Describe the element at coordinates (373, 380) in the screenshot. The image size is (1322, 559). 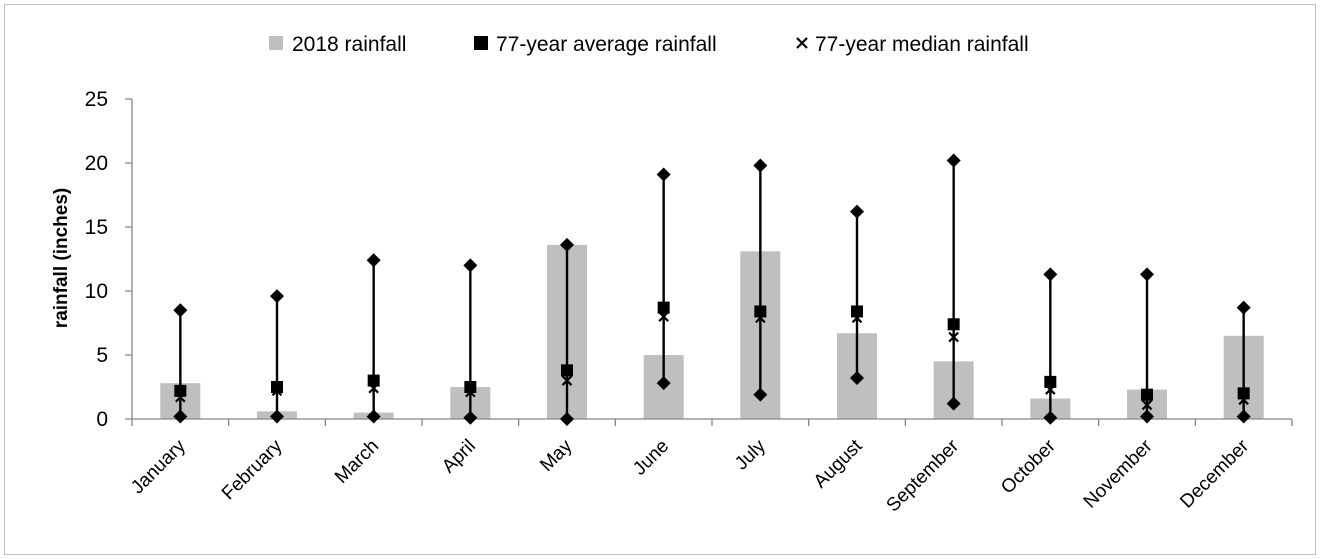
I see `average-marker-march` at that location.